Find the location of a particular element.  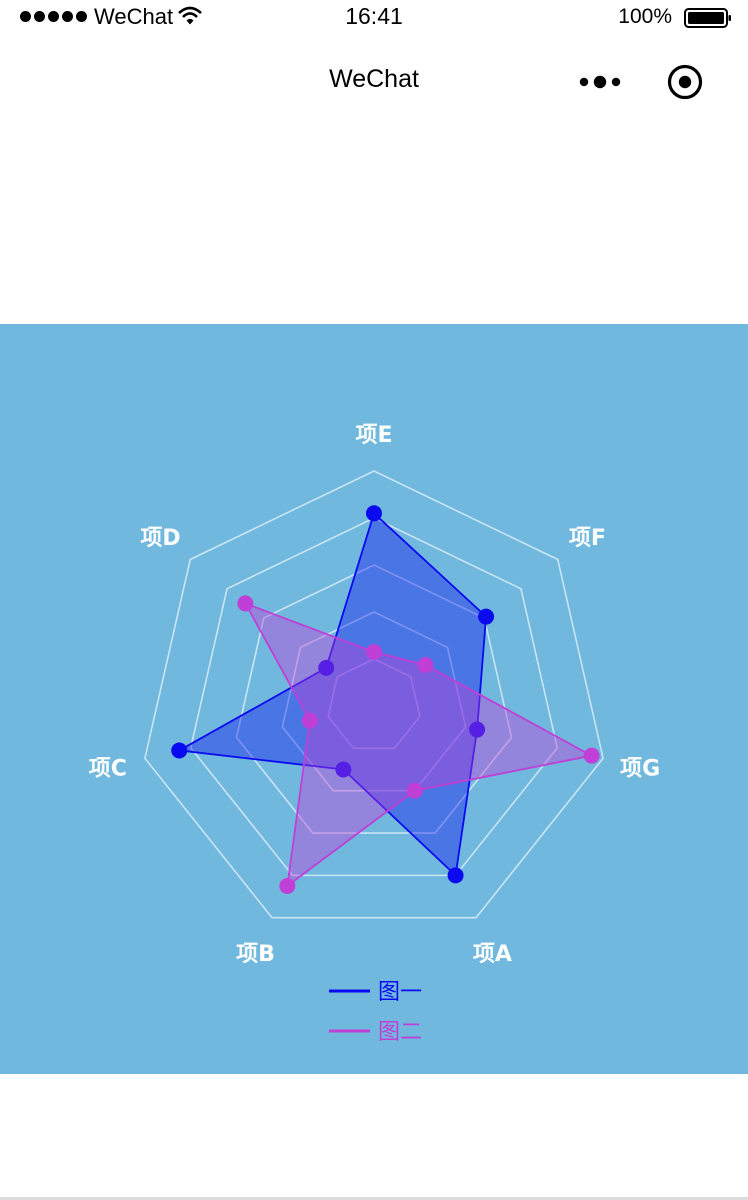

signal-icon is located at coordinates (55, 17).